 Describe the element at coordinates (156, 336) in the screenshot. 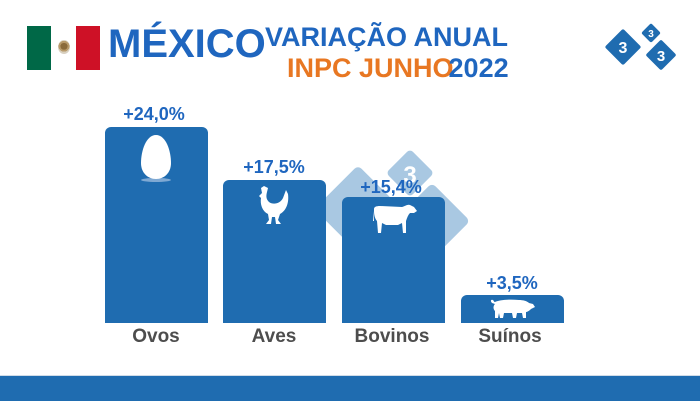

I see `category-label: Ovos` at that location.